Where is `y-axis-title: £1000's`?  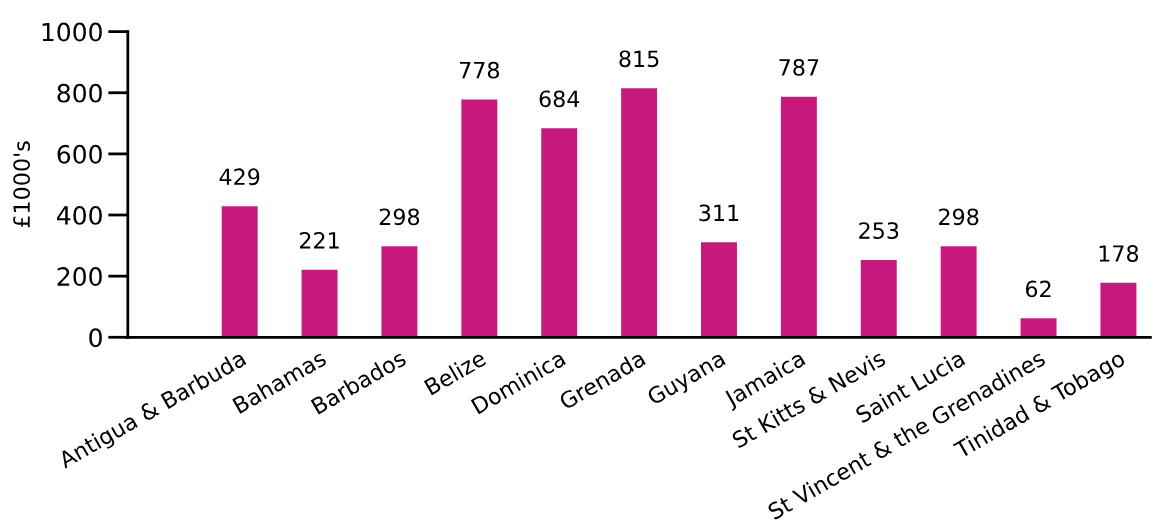
y-axis-title: £1000's is located at coordinates (22, 184).